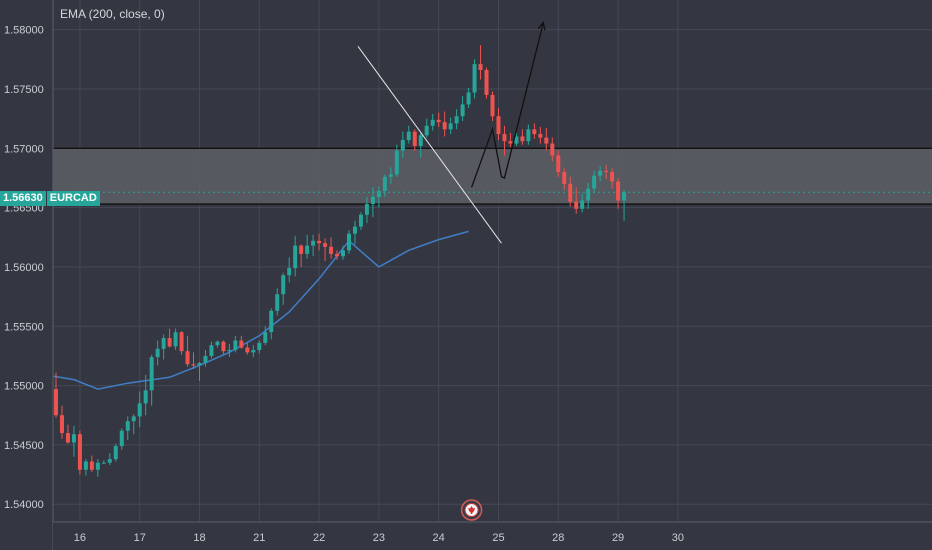 This screenshot has width=932, height=550. What do you see at coordinates (80, 538) in the screenshot?
I see `x-tick-label: 16` at bounding box center [80, 538].